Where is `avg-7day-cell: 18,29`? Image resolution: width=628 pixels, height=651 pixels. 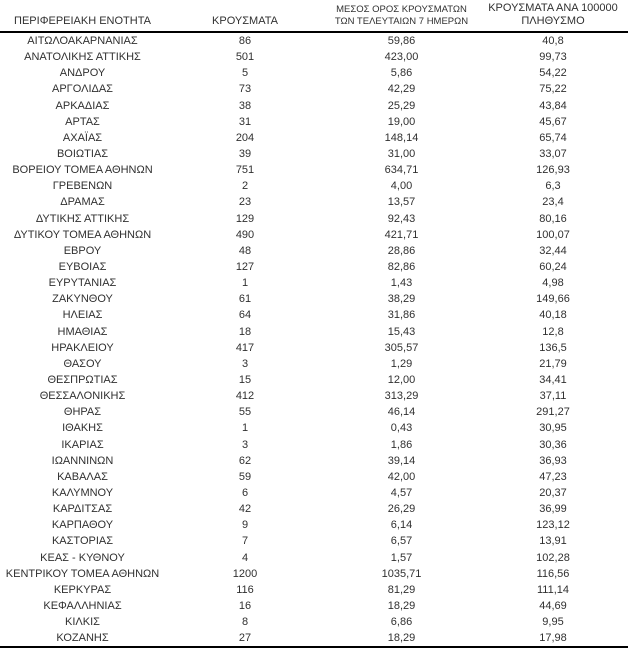
avg-7day-cell: 18,29 is located at coordinates (401, 605).